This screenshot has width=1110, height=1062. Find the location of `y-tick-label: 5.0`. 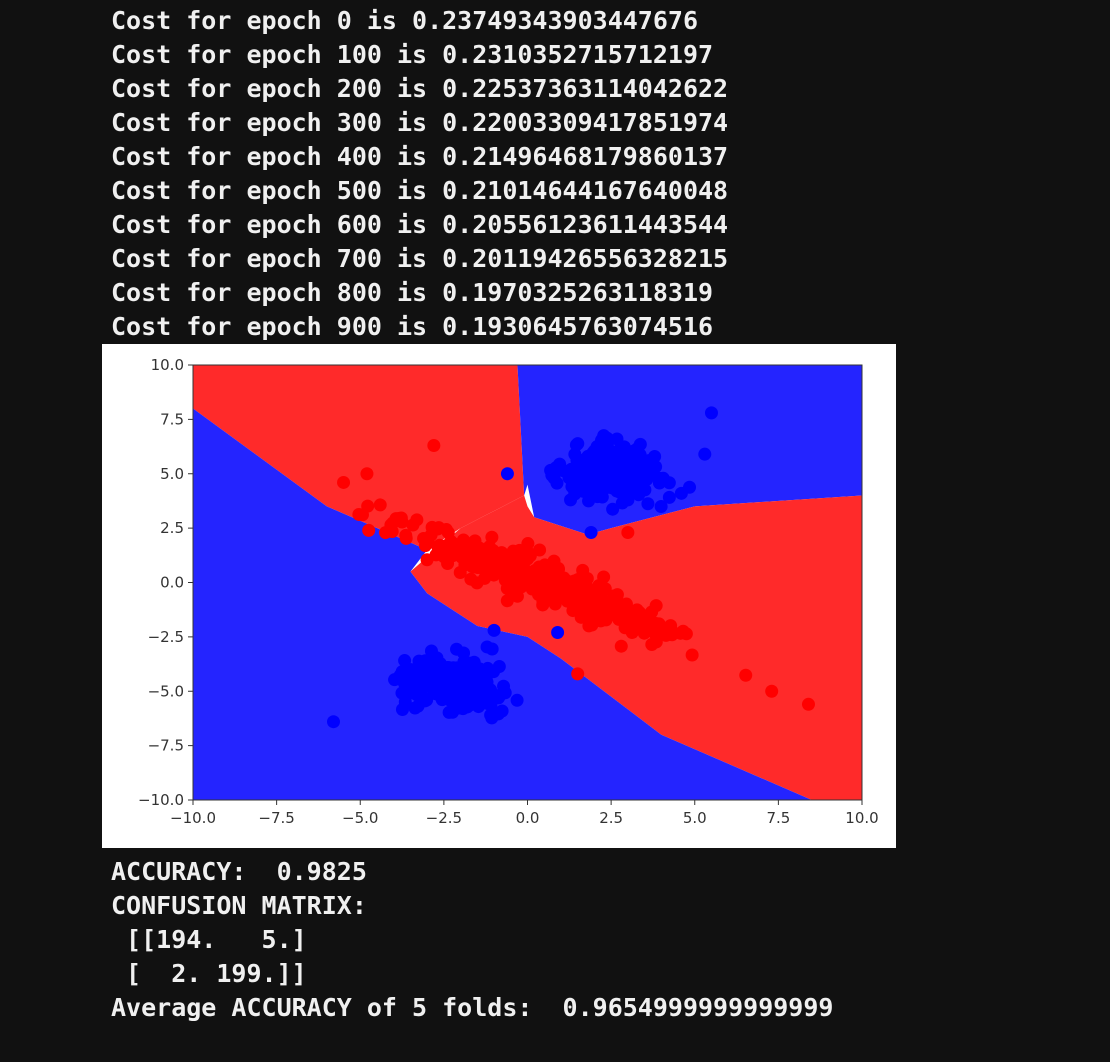

y-tick-label: 5.0 is located at coordinates (172, 474).